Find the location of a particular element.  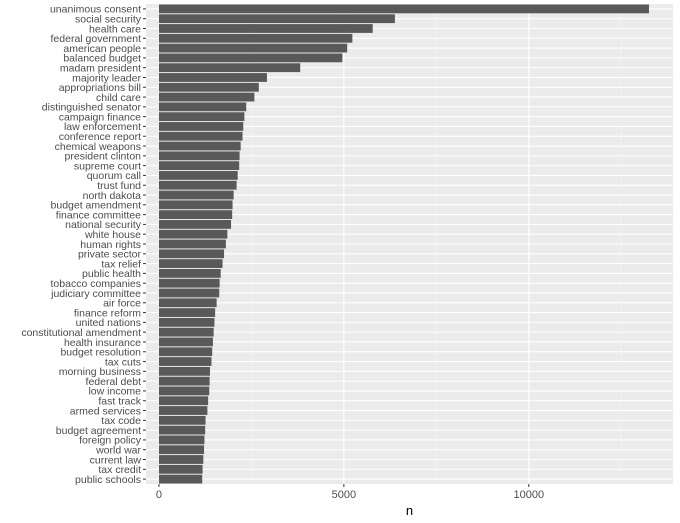

y-tick-label: judiciary committee is located at coordinates (95, 294).